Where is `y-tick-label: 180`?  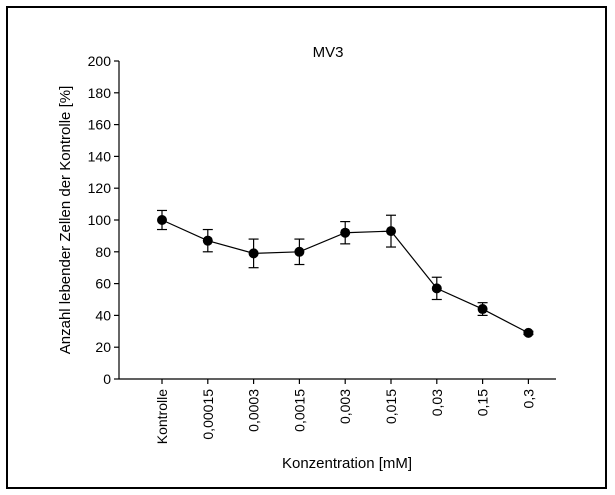 y-tick-label: 180 is located at coordinates (100, 93).